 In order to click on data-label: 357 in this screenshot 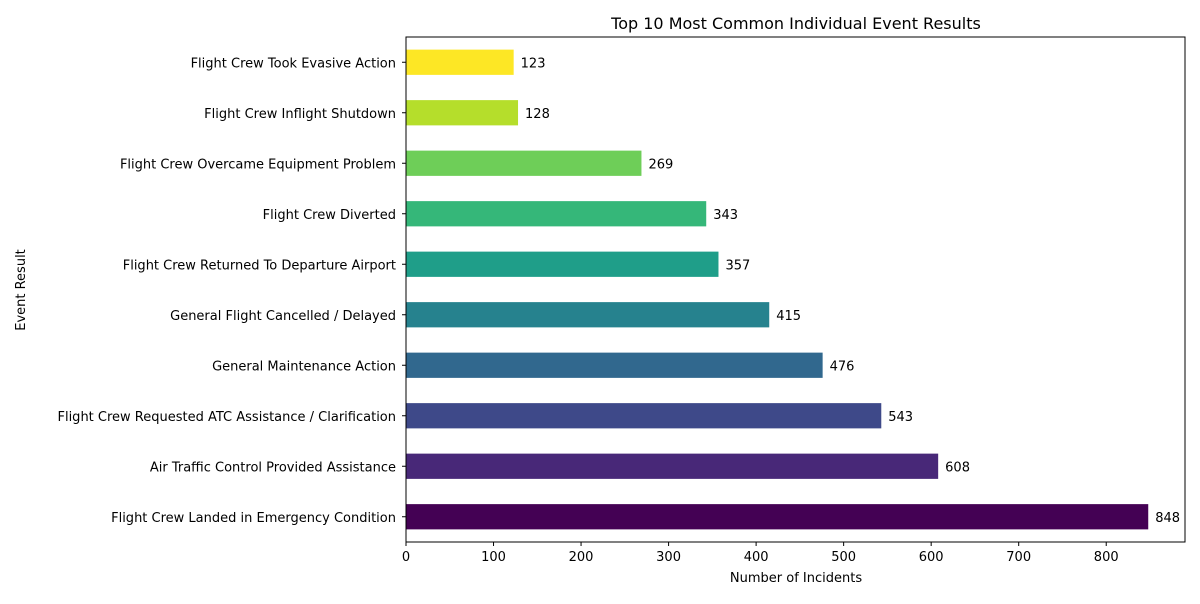, I will do `click(737, 265)`.